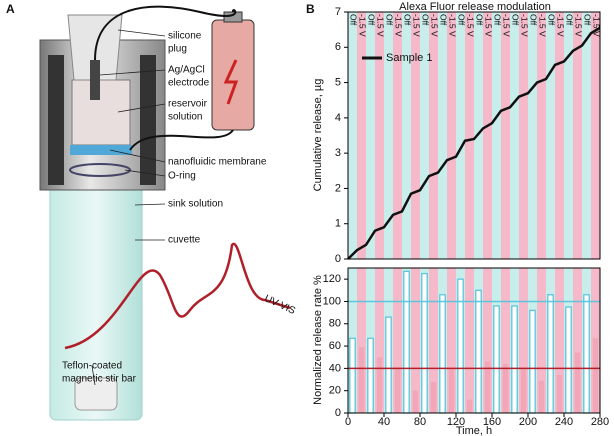  What do you see at coordinates (338, 118) in the screenshot?
I see `y-tick-label: 4` at bounding box center [338, 118].